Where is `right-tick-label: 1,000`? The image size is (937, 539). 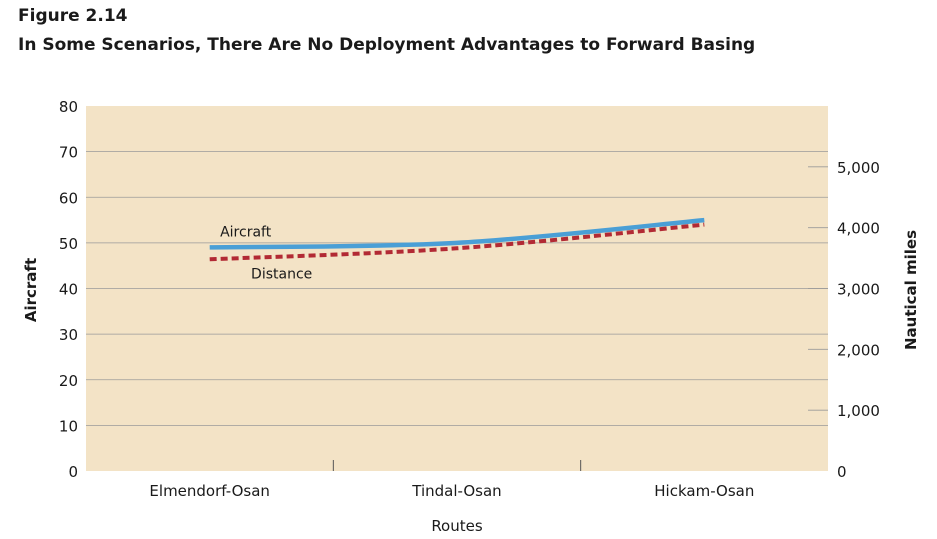
right-tick-label: 1,000 is located at coordinates (858, 411).